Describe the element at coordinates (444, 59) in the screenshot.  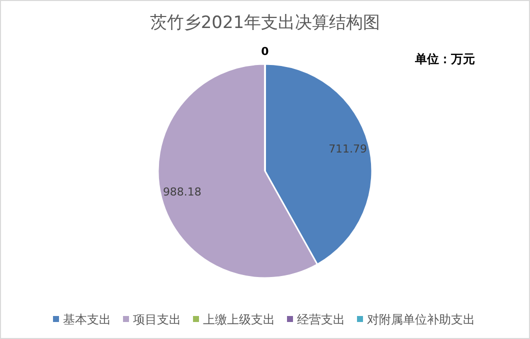
I see `text: 单位：万元` at that location.